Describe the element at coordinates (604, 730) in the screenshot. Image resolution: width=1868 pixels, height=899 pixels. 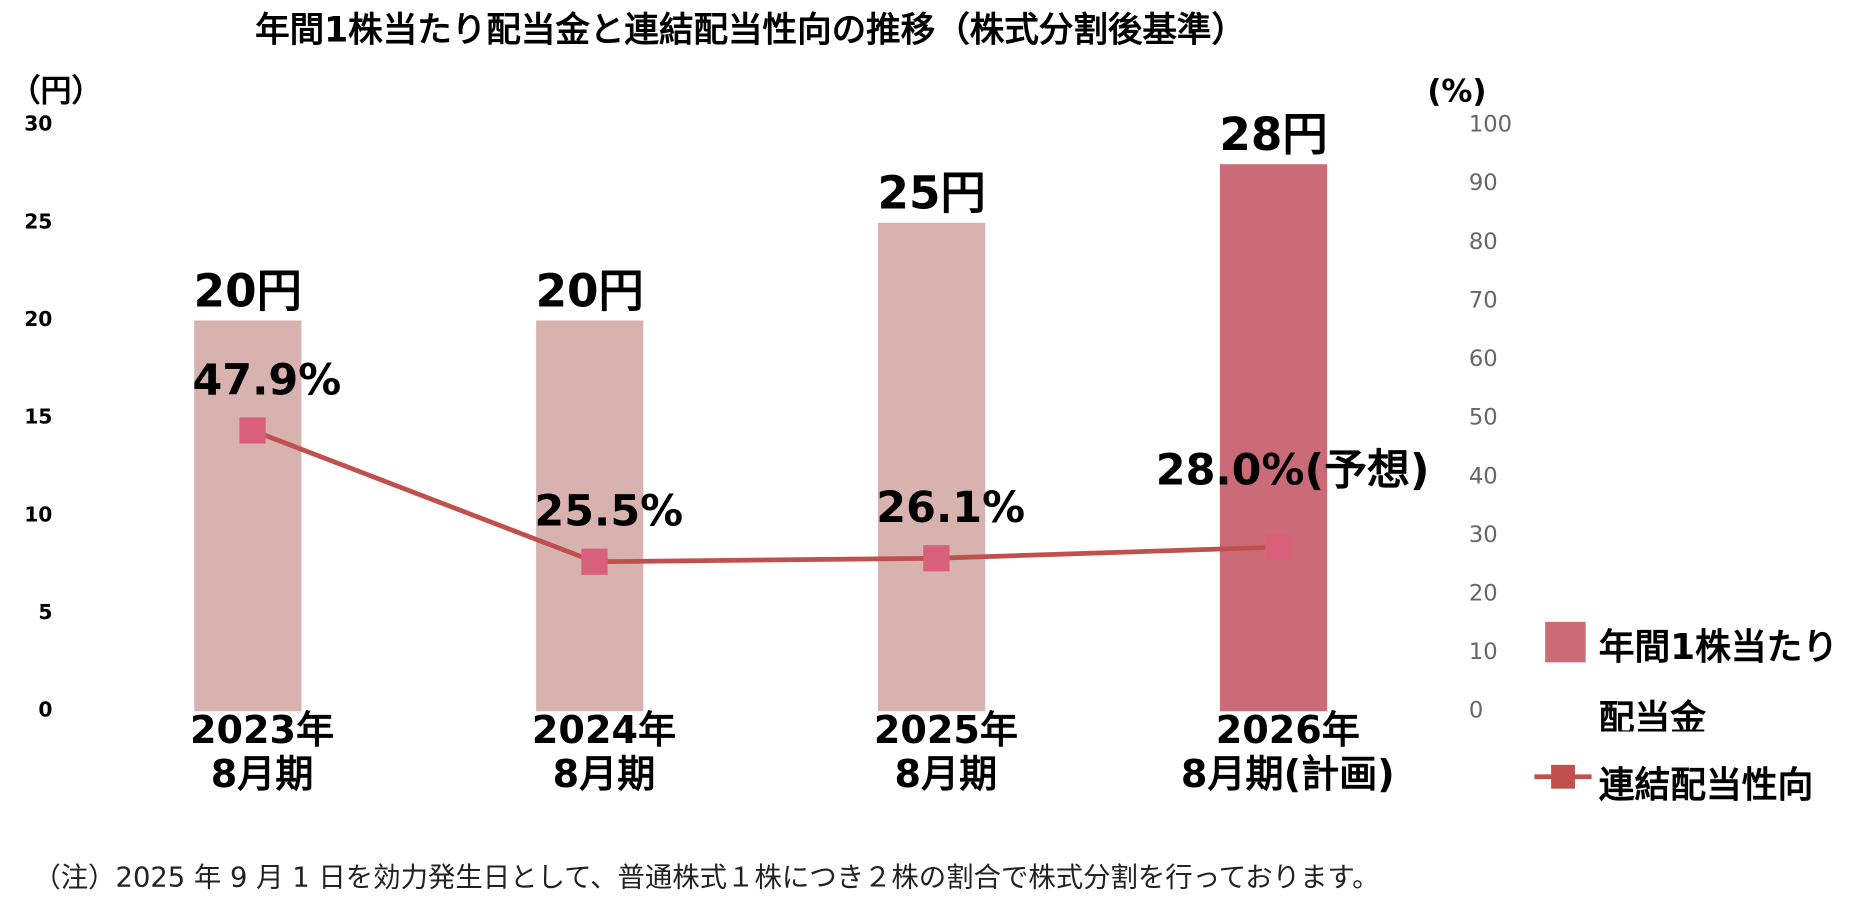
I see `x-tick-label: 2024年` at that location.